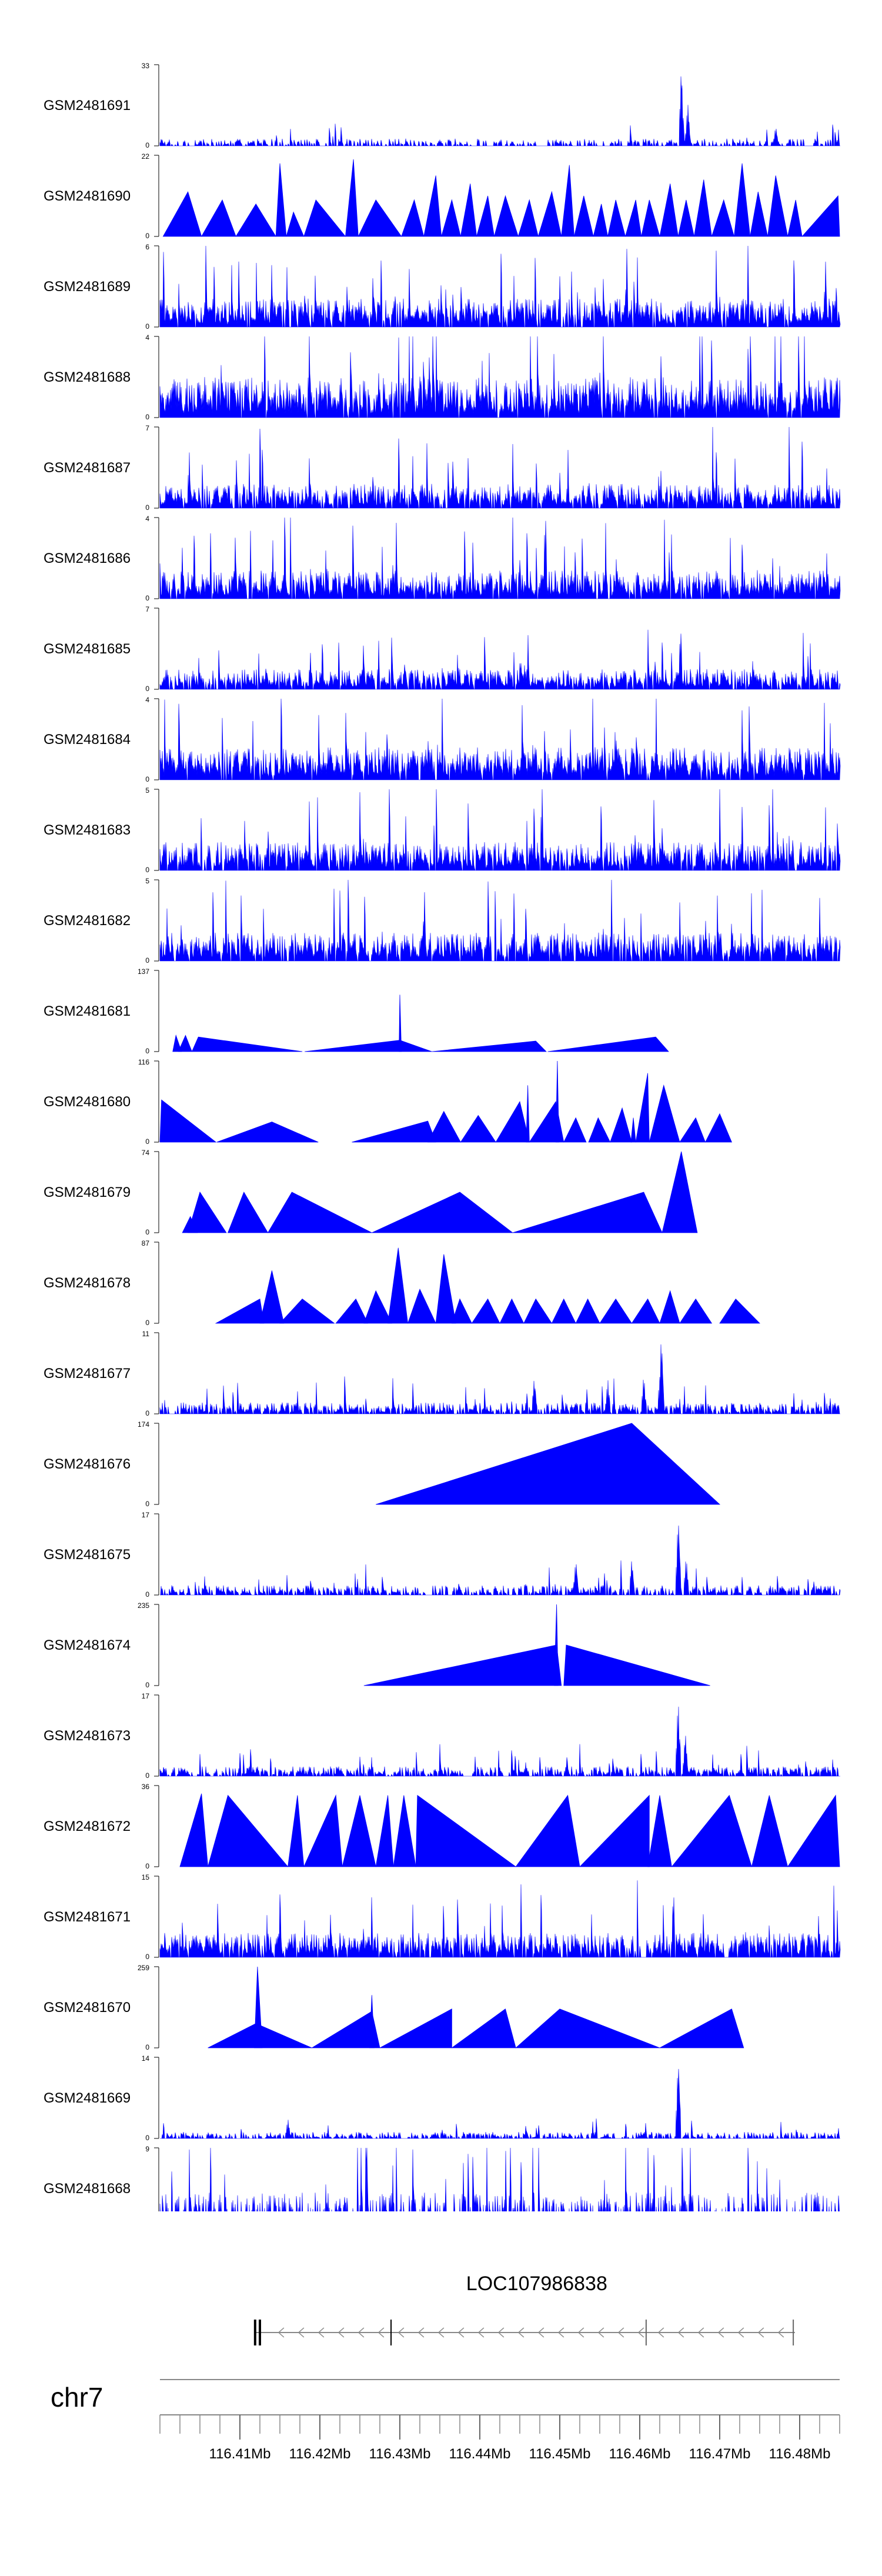  Describe the element at coordinates (442, 2178) in the screenshot. I see `track-gsm2481668: GSM248166890` at that location.